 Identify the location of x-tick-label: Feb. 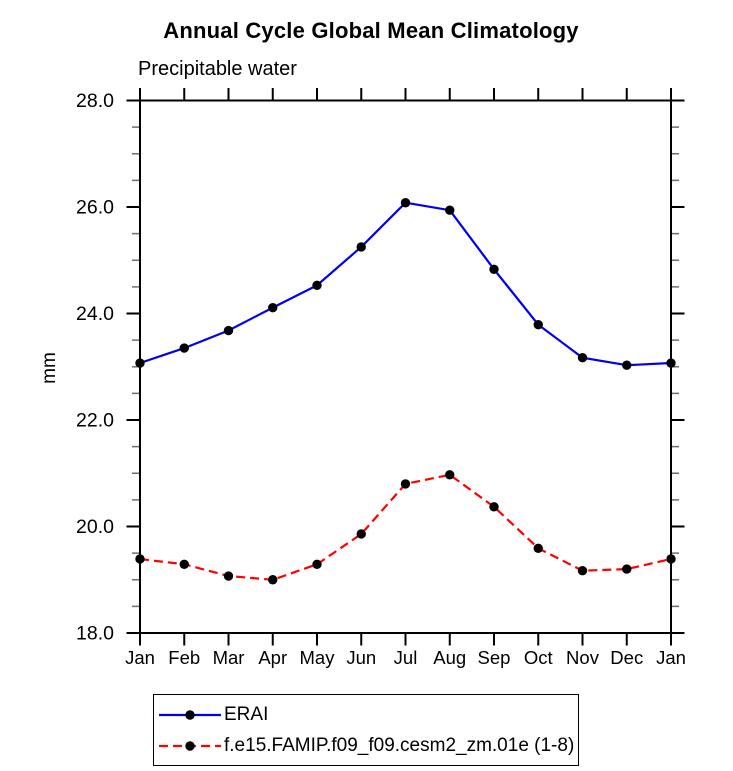
(184, 657).